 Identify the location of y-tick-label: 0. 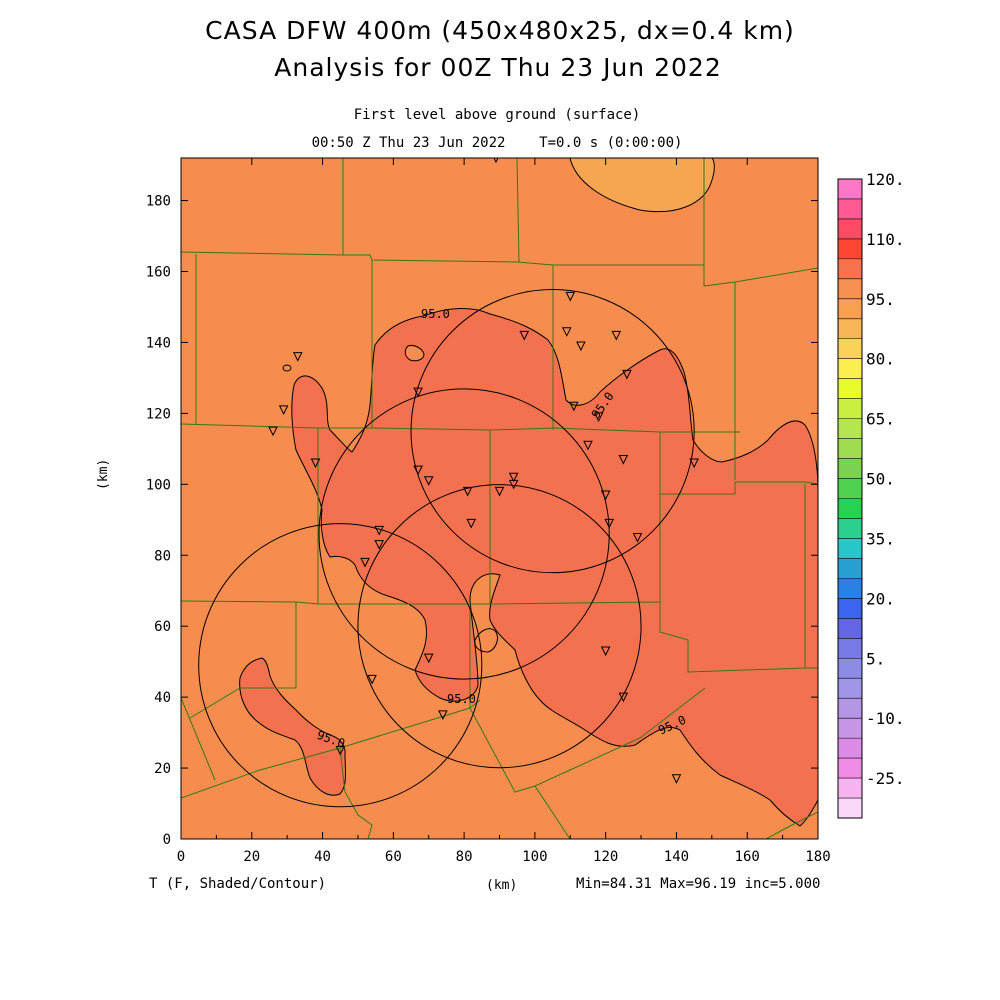
(167, 840).